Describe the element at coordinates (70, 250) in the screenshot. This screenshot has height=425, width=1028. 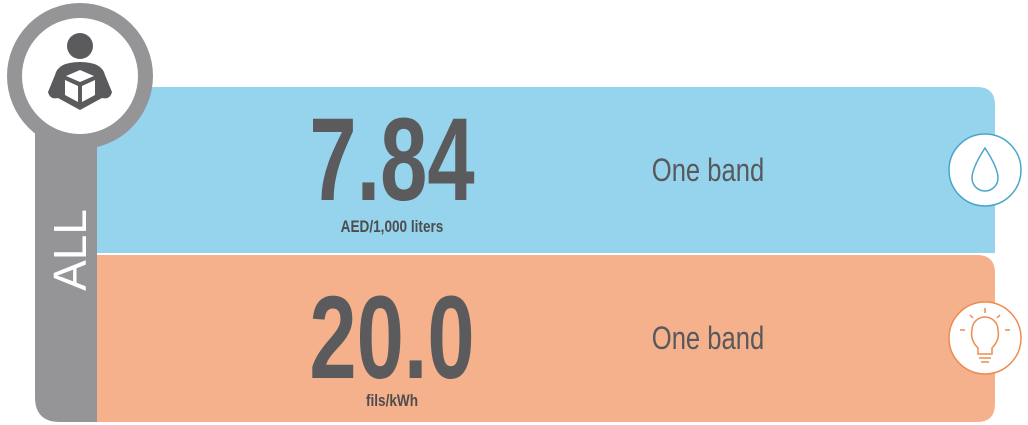
I see `category-label: ALL` at that location.